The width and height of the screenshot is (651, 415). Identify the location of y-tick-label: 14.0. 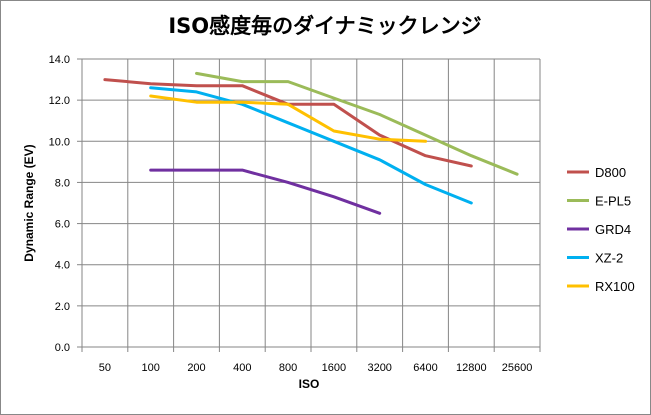
(59, 60).